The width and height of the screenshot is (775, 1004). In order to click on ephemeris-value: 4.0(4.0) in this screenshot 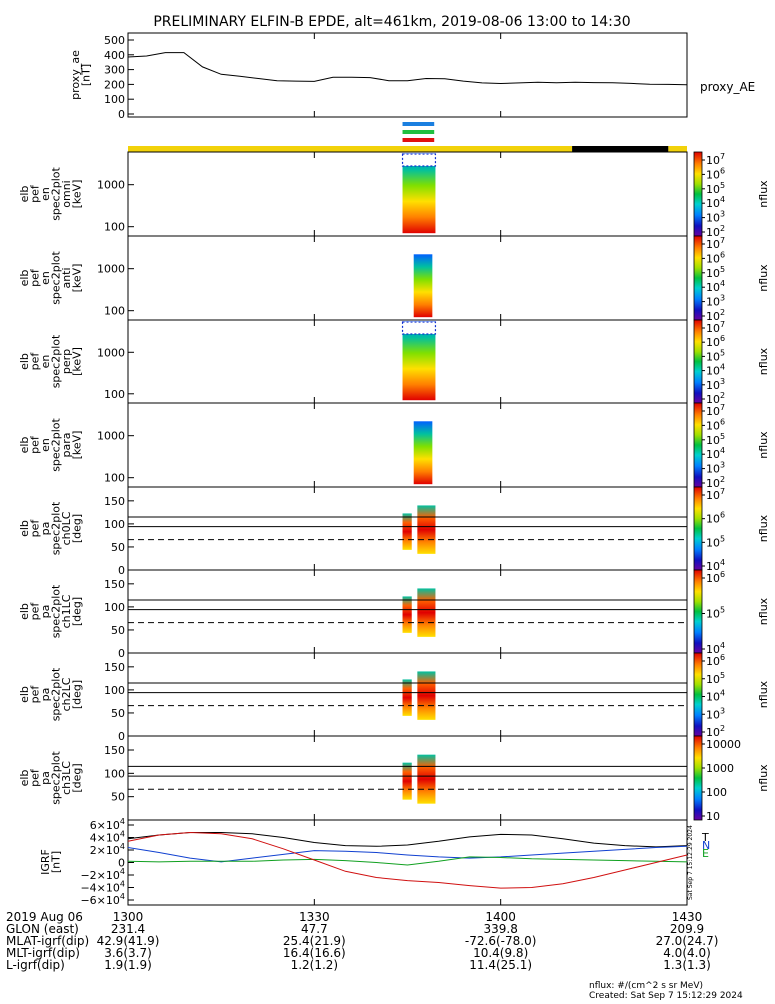, I will do `click(687, 953)`.